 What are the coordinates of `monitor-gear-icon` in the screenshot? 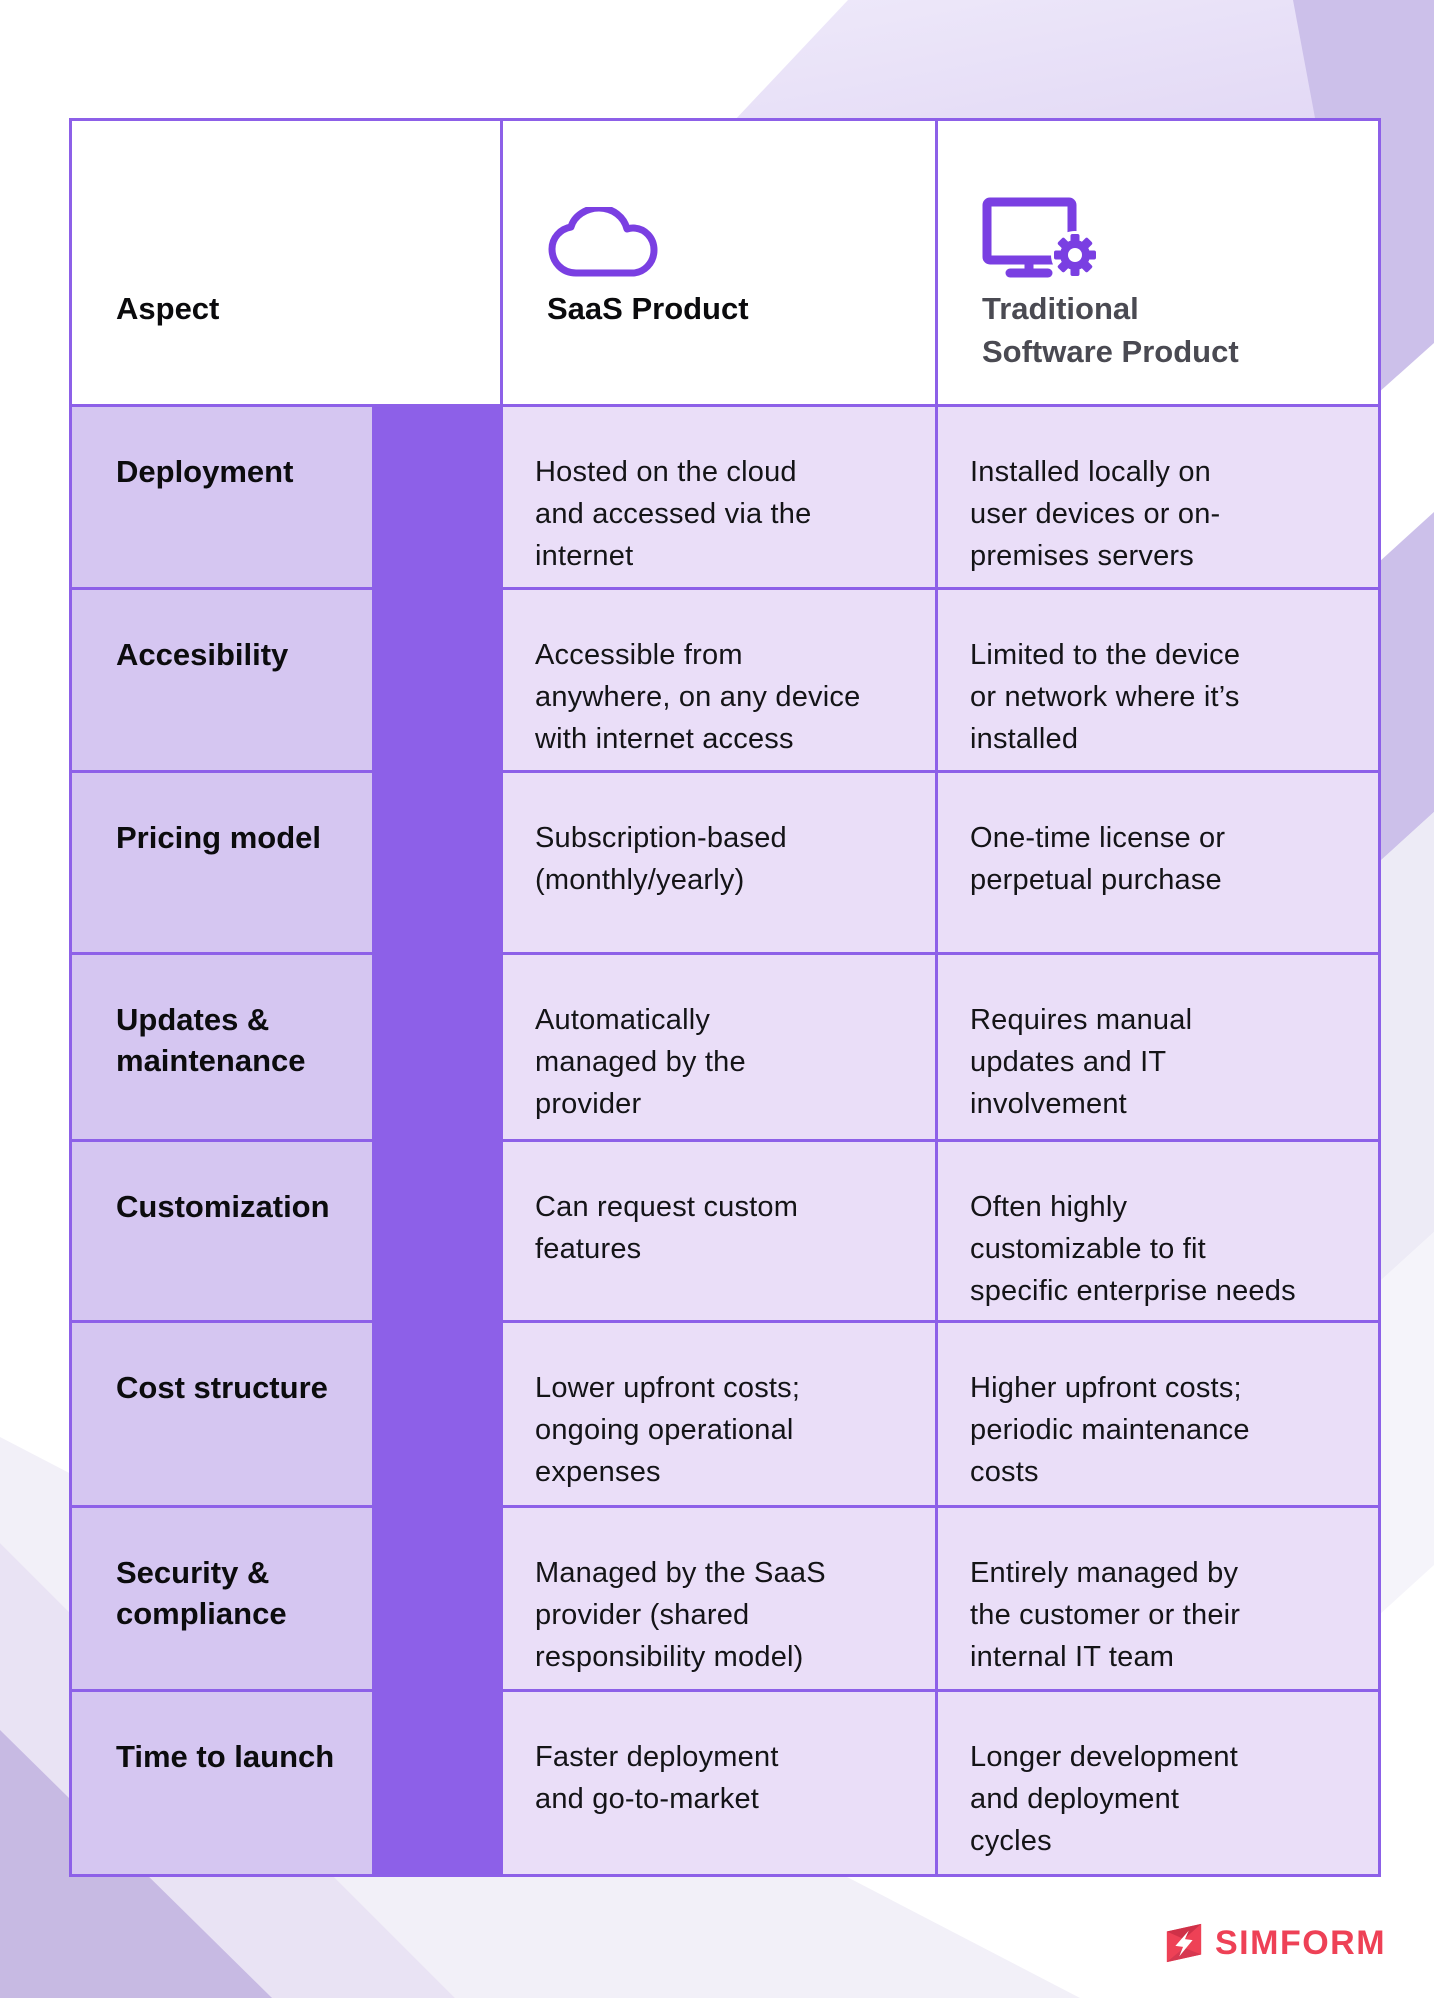 It's located at (1040, 238).